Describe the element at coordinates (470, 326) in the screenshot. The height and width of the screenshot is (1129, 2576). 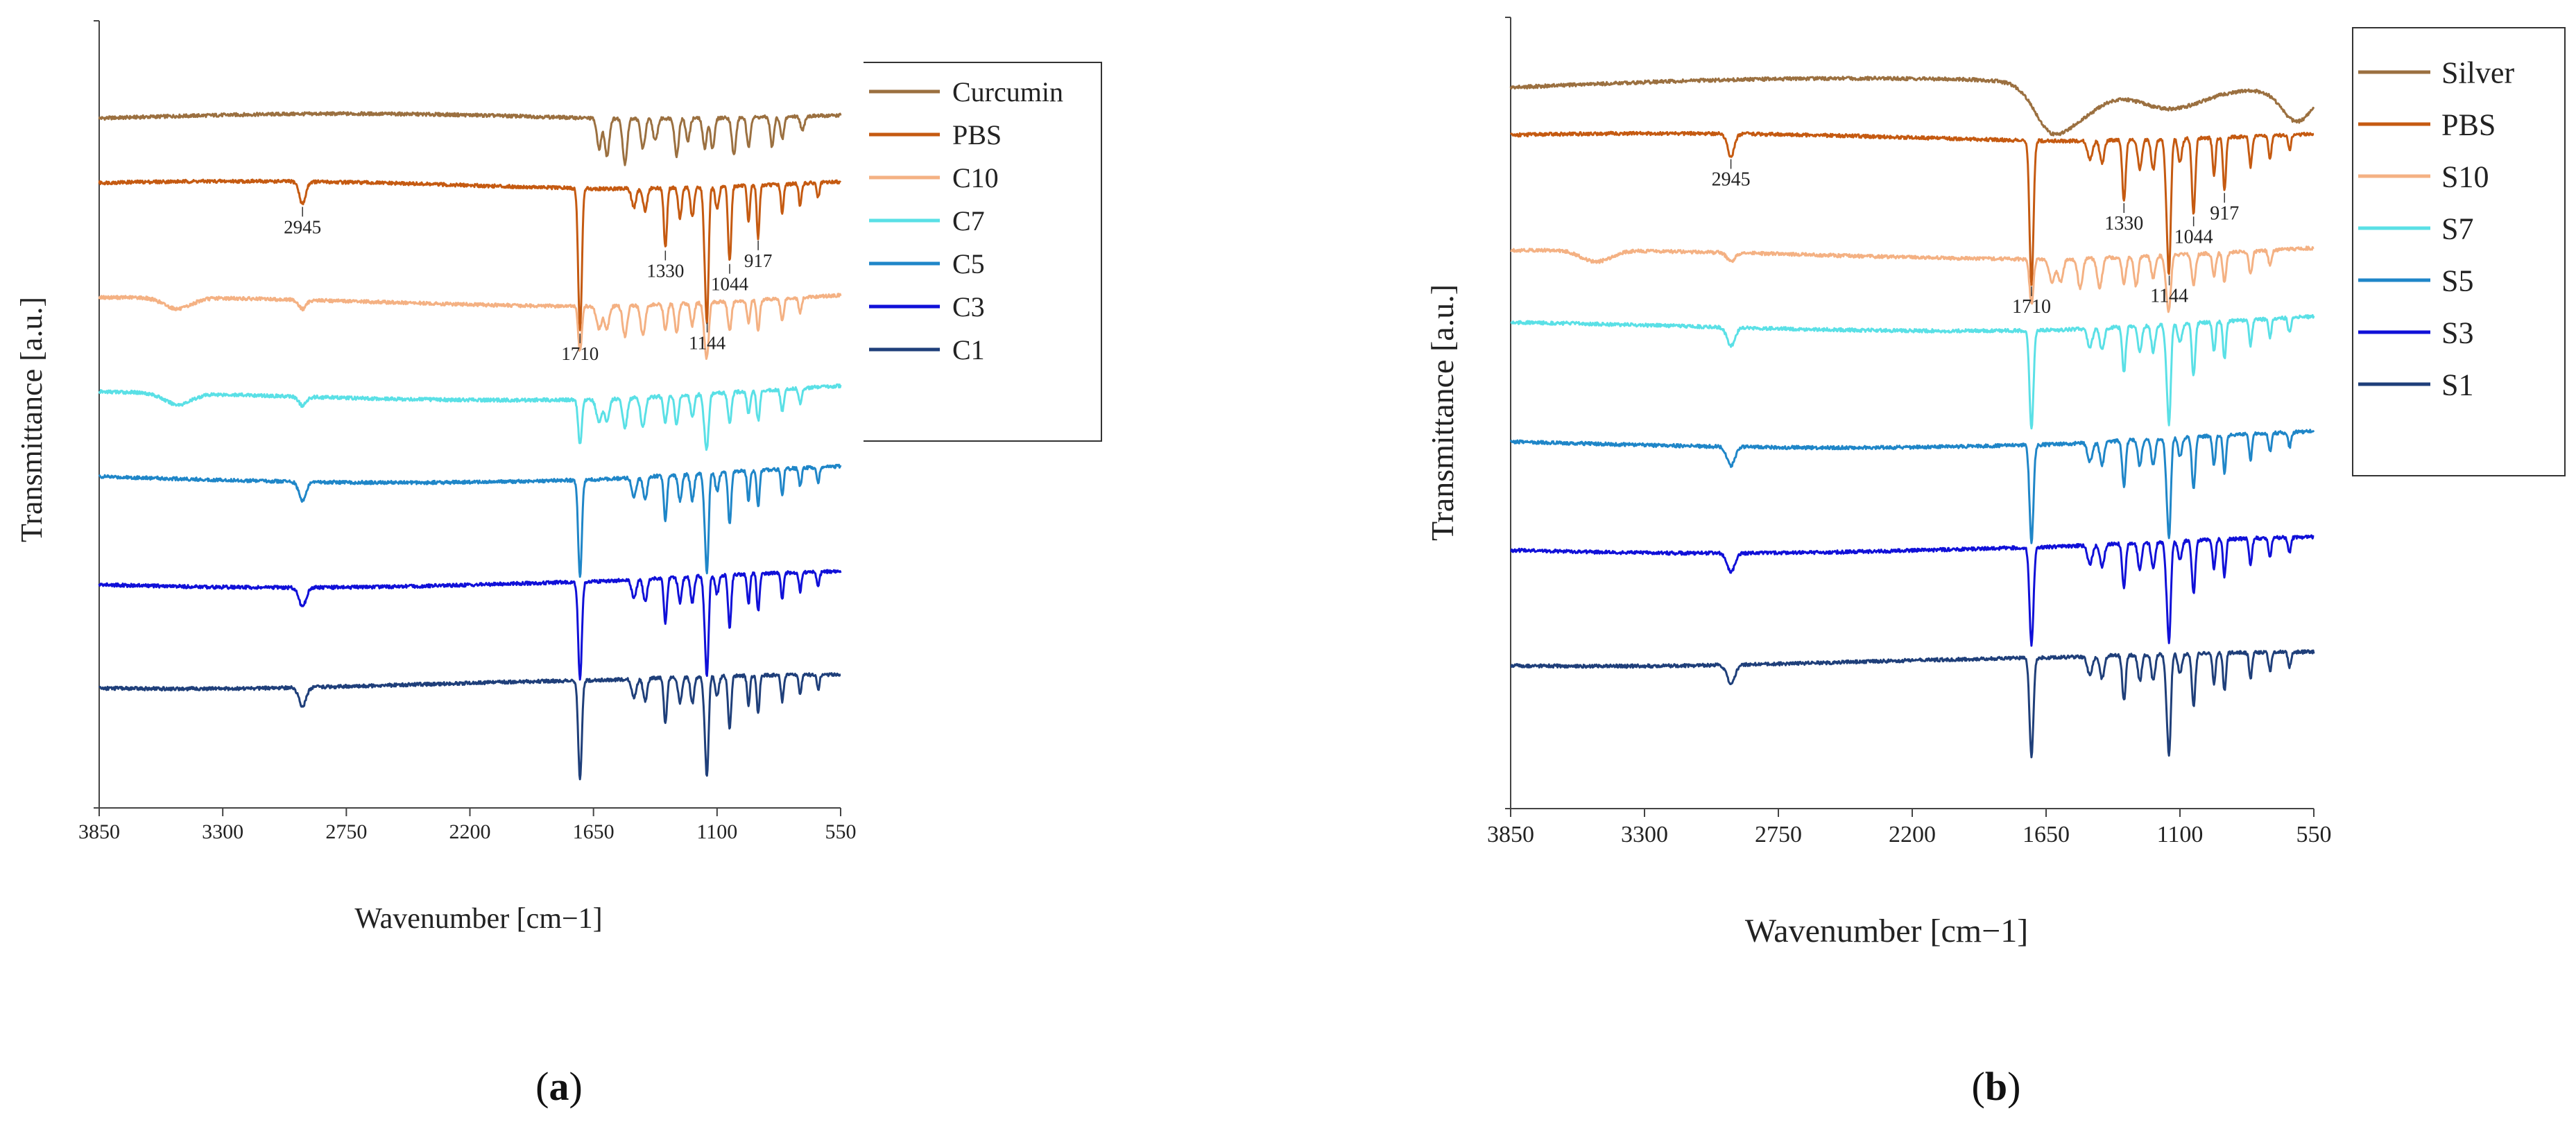
I see `series-line-c10` at that location.